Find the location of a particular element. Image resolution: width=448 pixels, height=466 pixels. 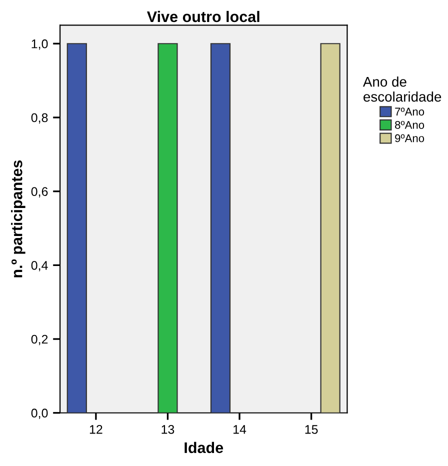

y-tick-label: 0,0 is located at coordinates (39, 414).